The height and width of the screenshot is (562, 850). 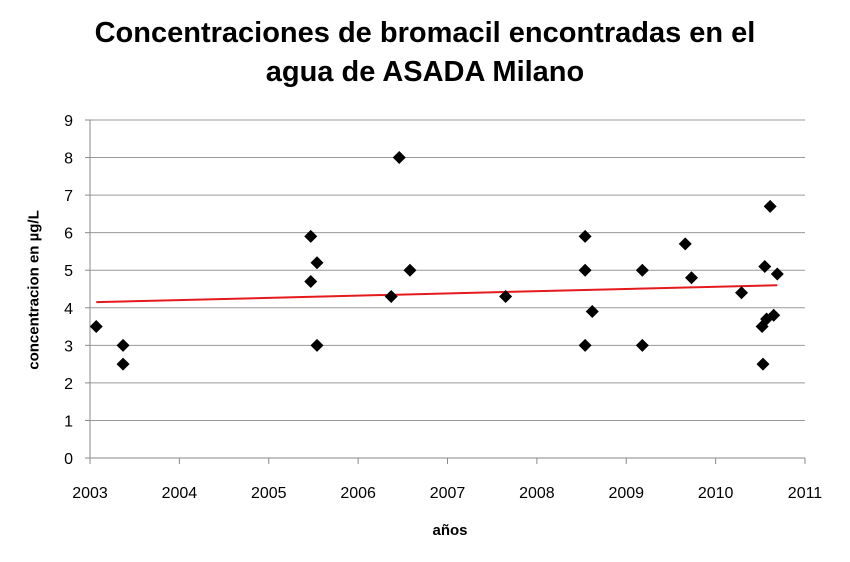 I want to click on y-tick-label: 4, so click(x=68, y=309).